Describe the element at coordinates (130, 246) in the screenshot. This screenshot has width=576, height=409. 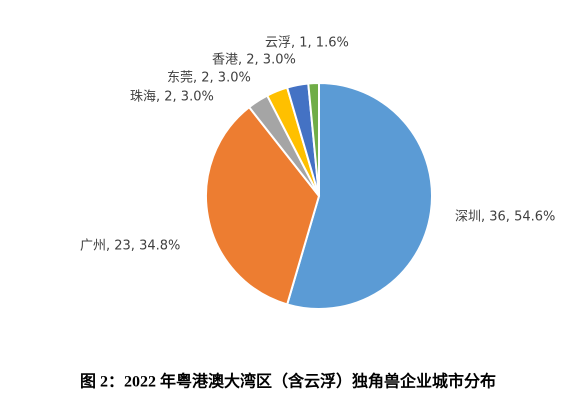
I see `data-label: 广州, 23, 34.8%` at that location.